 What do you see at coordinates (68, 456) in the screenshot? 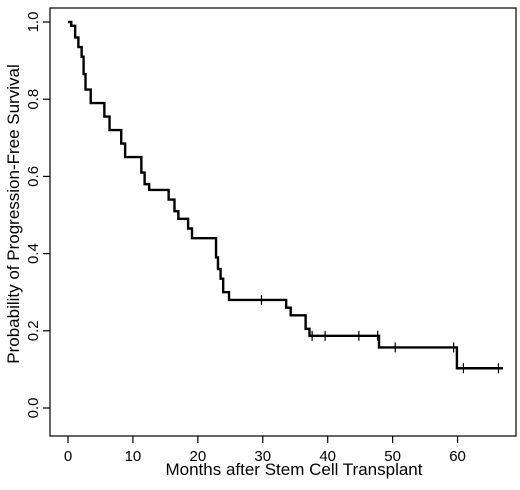
I see `x-tick-label: 0` at bounding box center [68, 456].